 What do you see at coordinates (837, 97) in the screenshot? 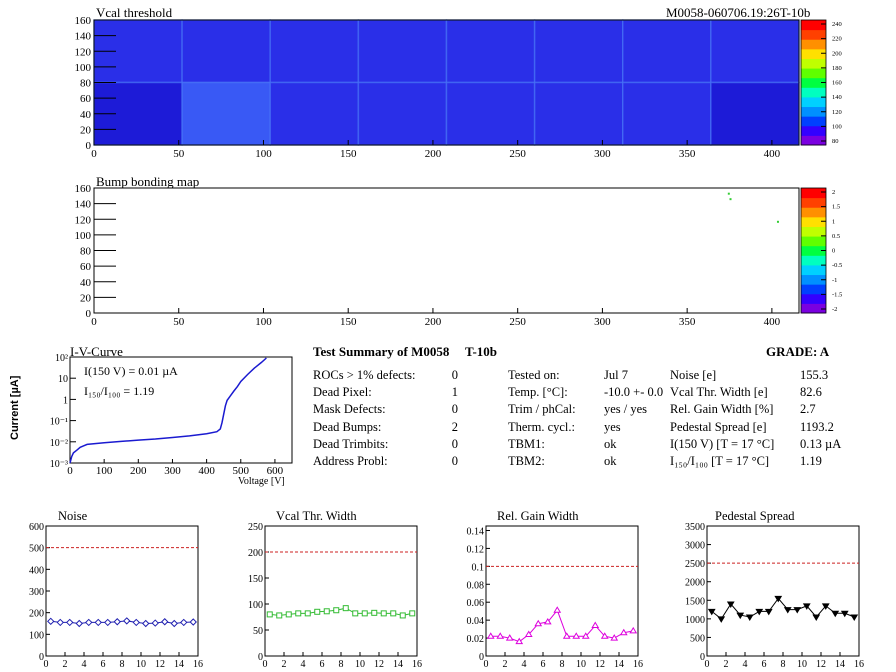
I see `colorbar-label: 140` at bounding box center [837, 97].